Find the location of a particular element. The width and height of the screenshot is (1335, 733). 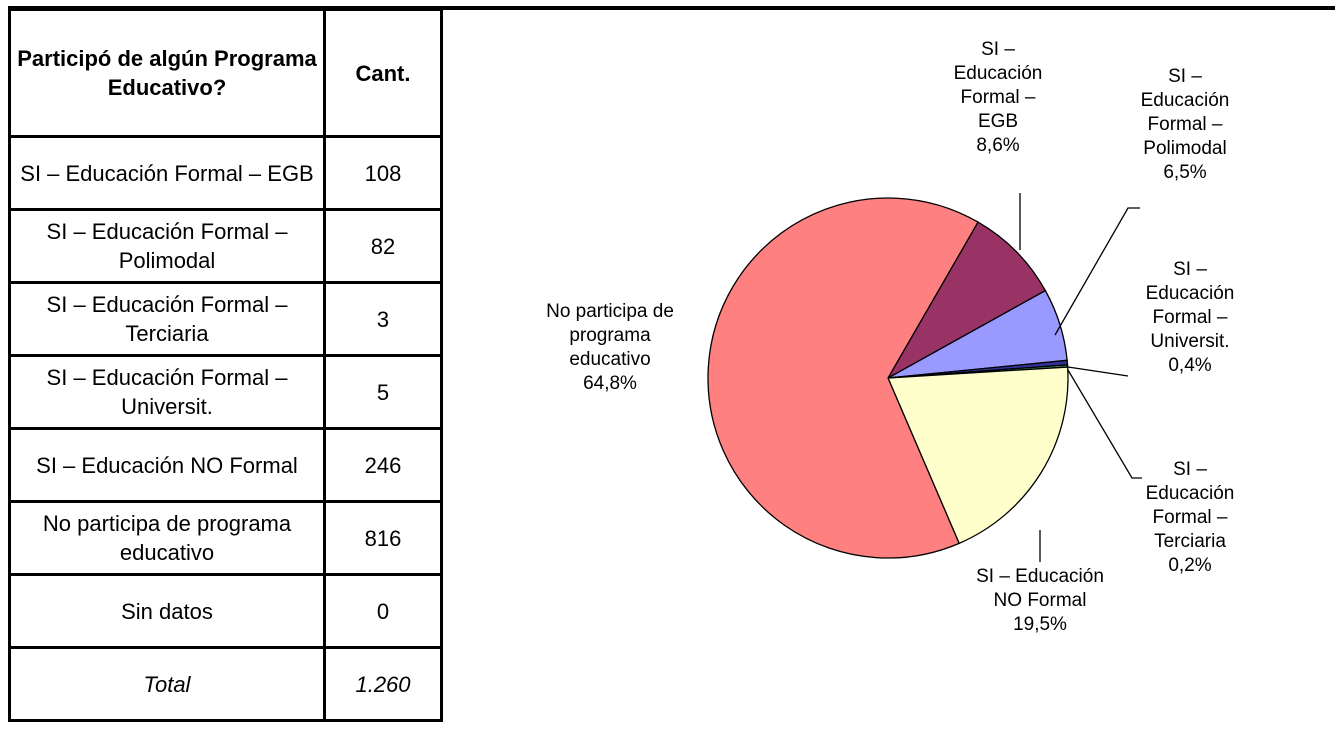

count-cell: 3 is located at coordinates (383, 319).